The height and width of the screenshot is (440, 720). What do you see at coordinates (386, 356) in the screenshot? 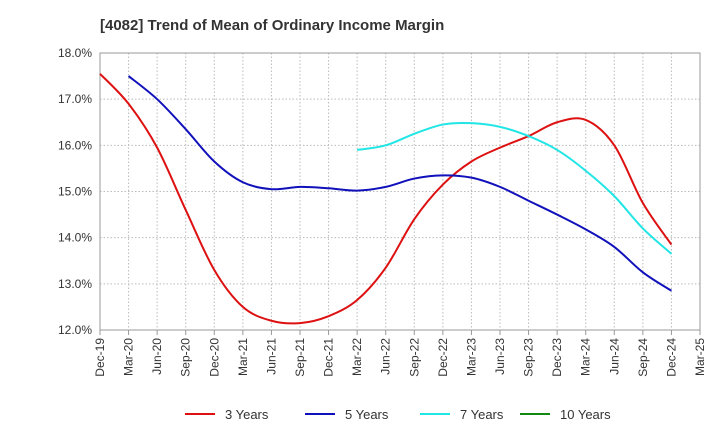
I see `x-tick-label: Jun-22` at bounding box center [386, 356].